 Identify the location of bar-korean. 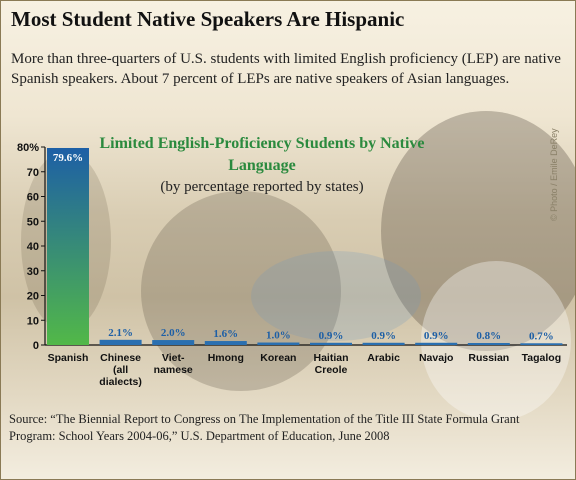
(278, 343).